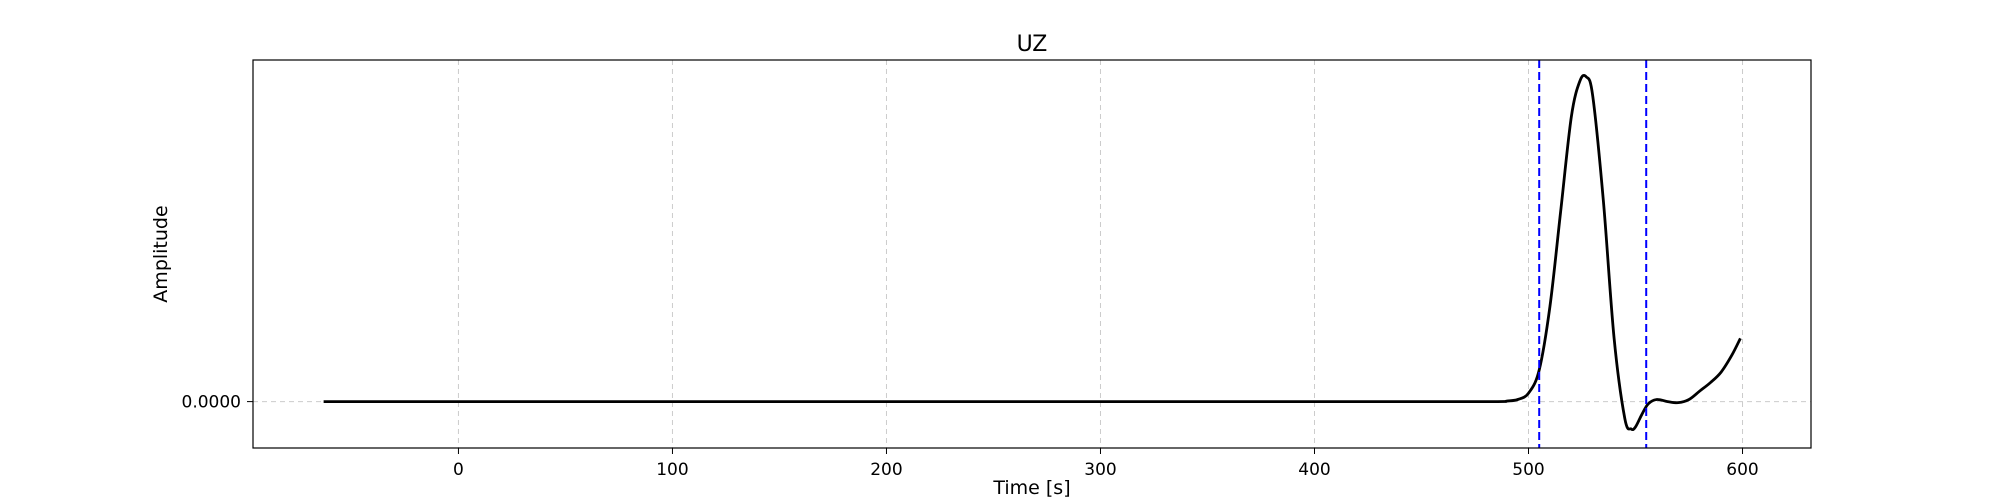 This screenshot has width=2000, height=500. Describe the element at coordinates (1314, 470) in the screenshot. I see `x-tick-label: 400` at that location.